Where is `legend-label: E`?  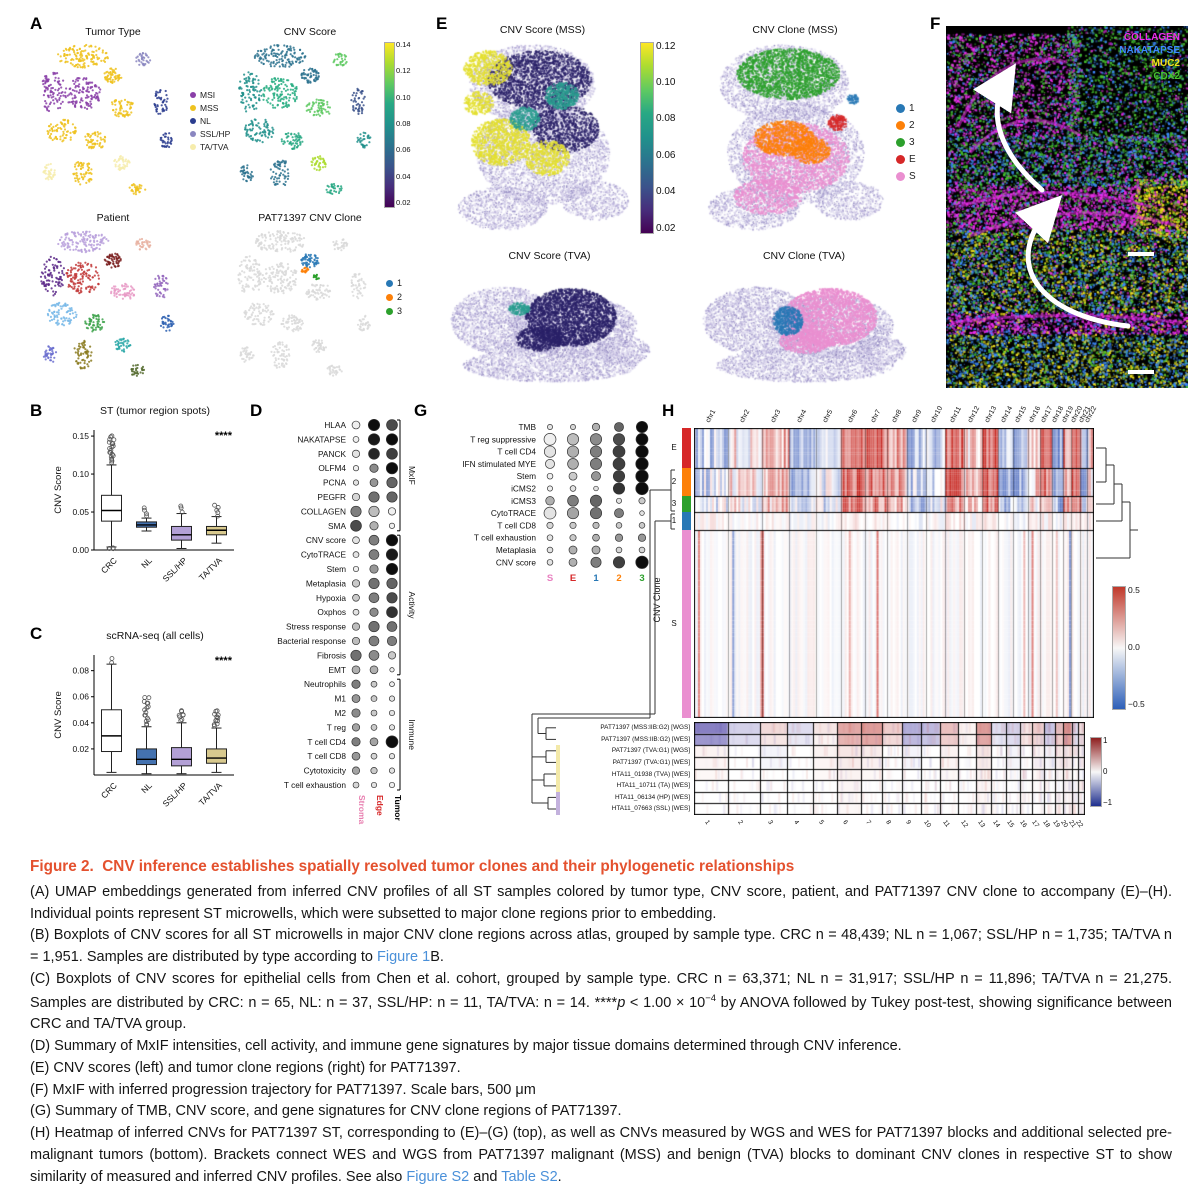 legend-label: E is located at coordinates (912, 159).